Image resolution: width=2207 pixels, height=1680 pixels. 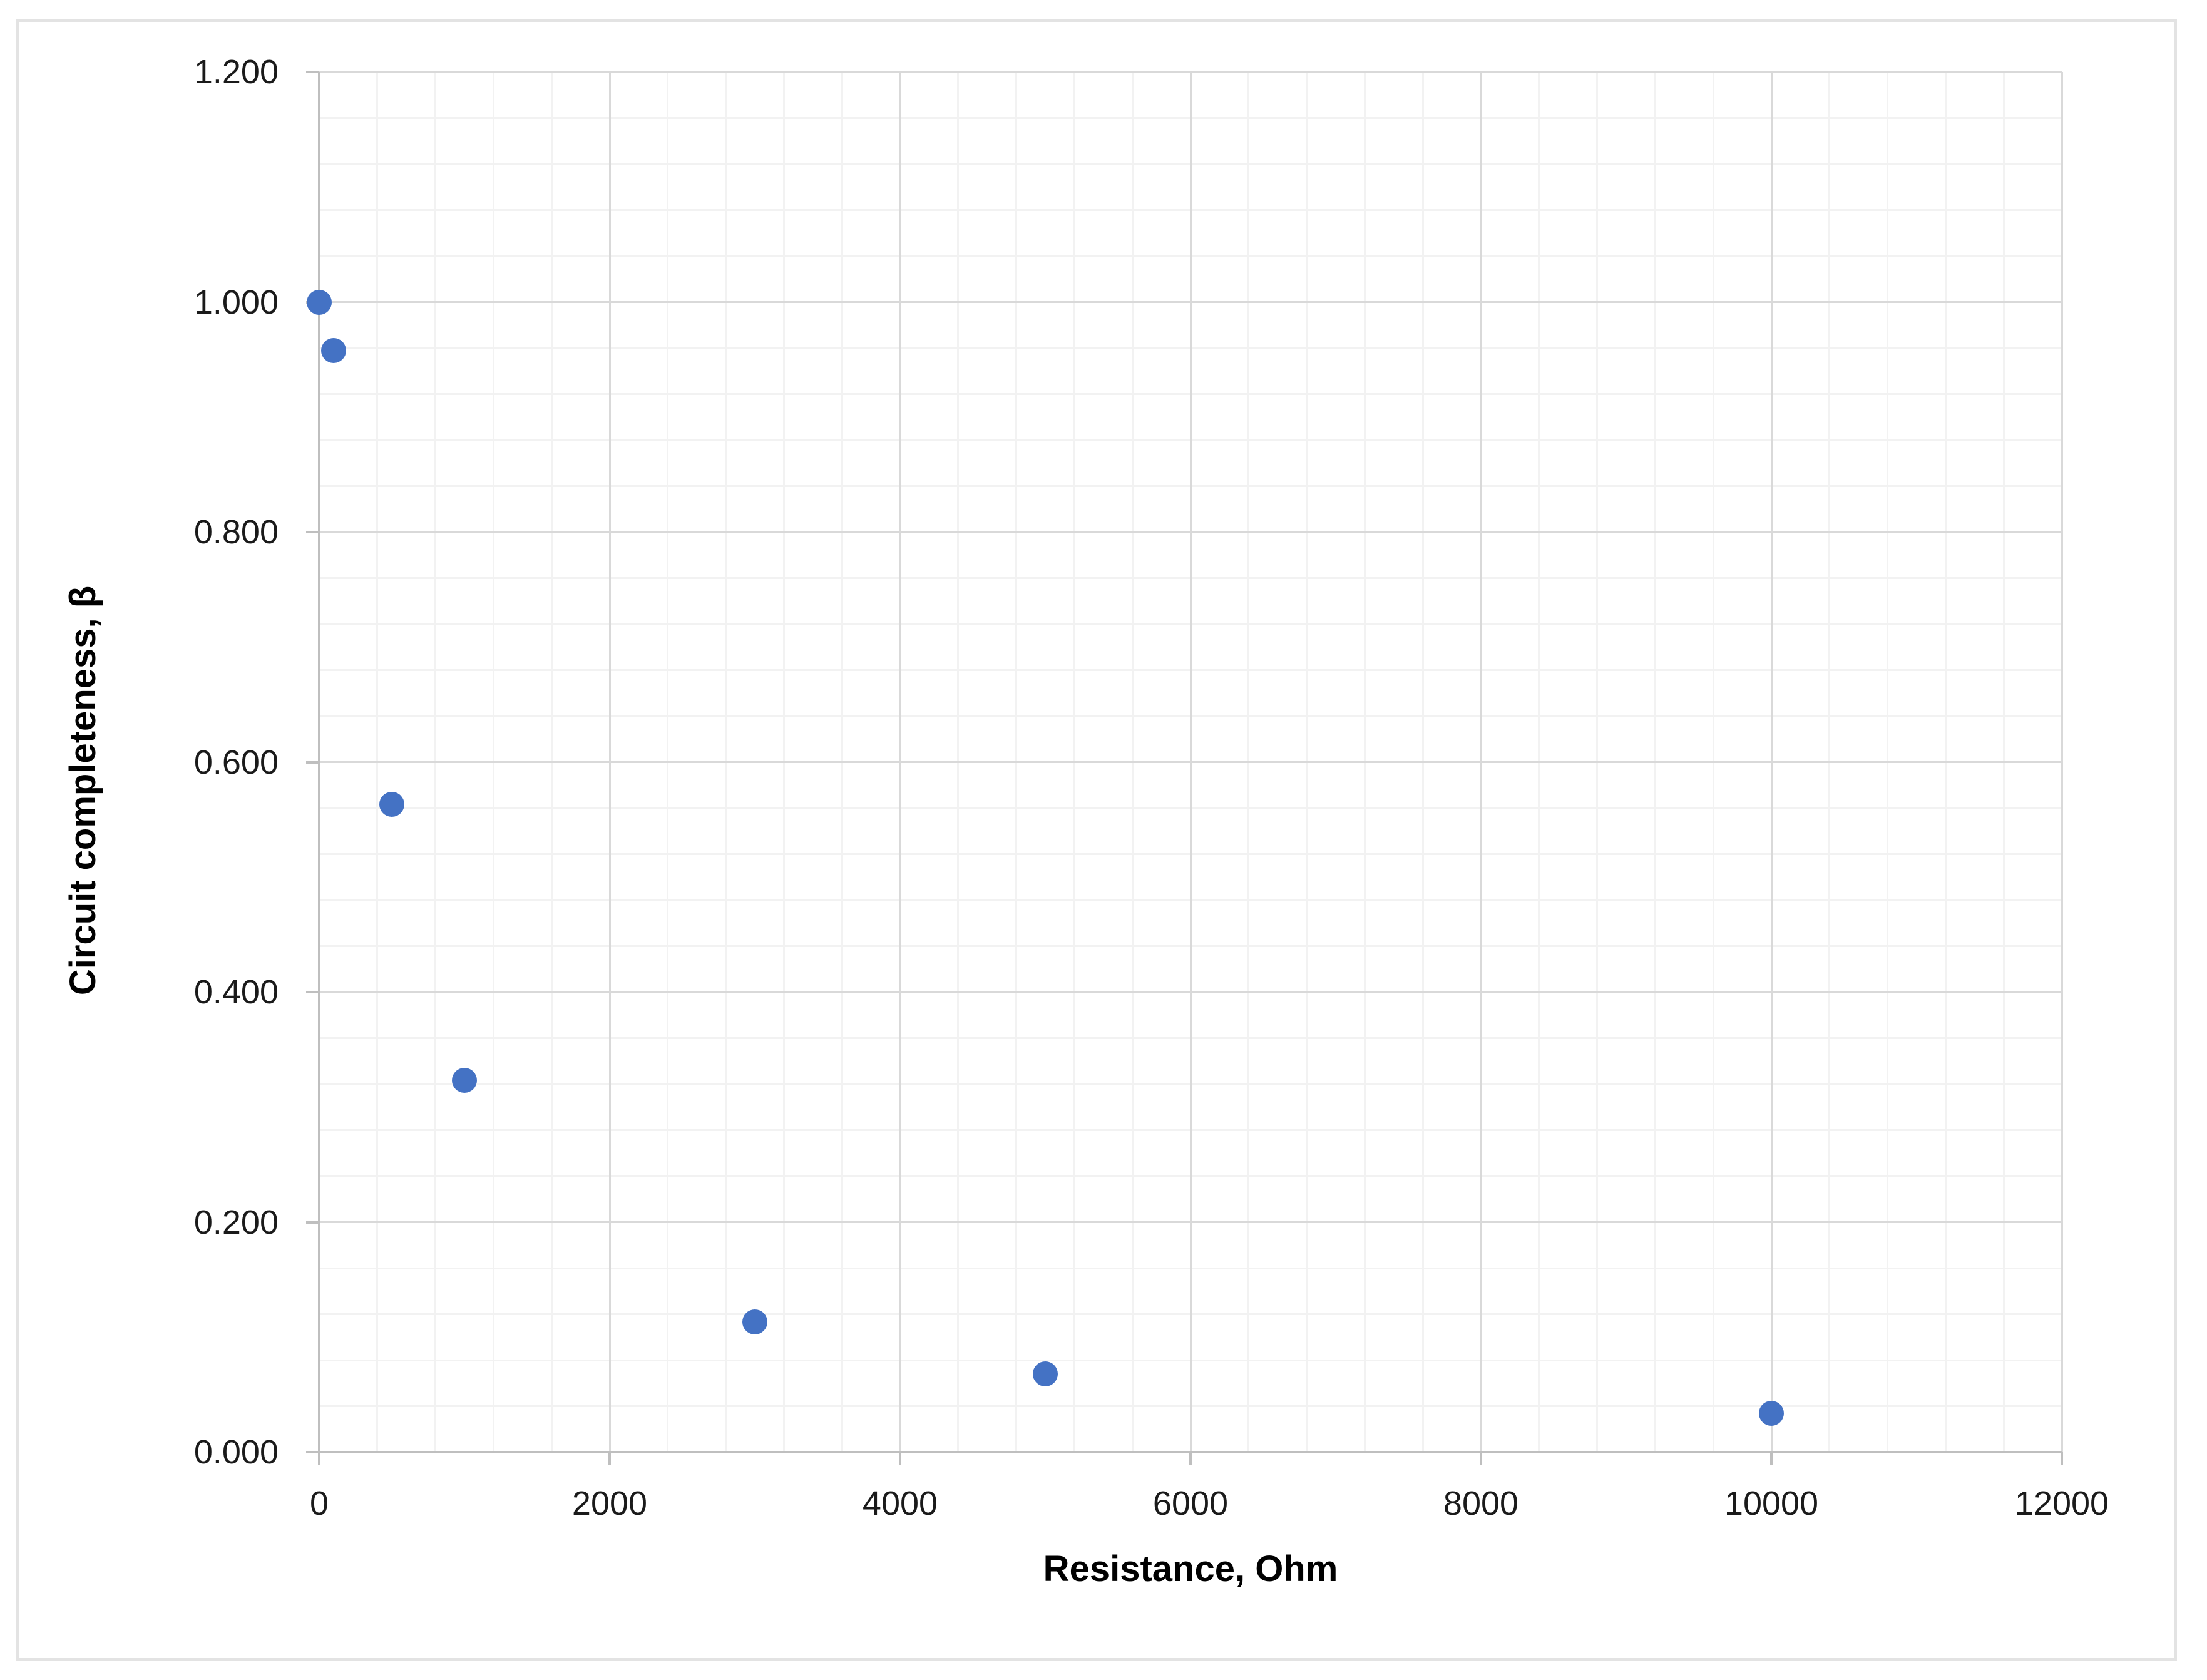 What do you see at coordinates (1772, 1503) in the screenshot?
I see `x-axis-tick-label: 10000` at bounding box center [1772, 1503].